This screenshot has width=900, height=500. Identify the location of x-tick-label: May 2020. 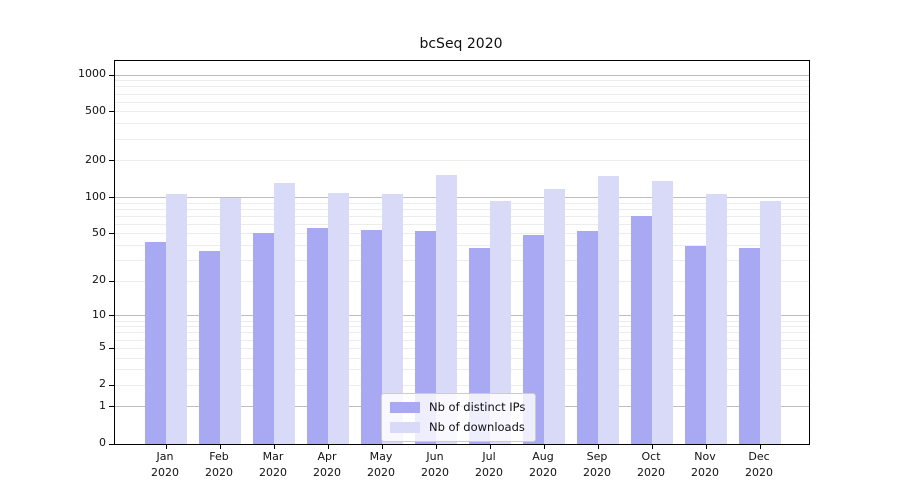
(381, 464).